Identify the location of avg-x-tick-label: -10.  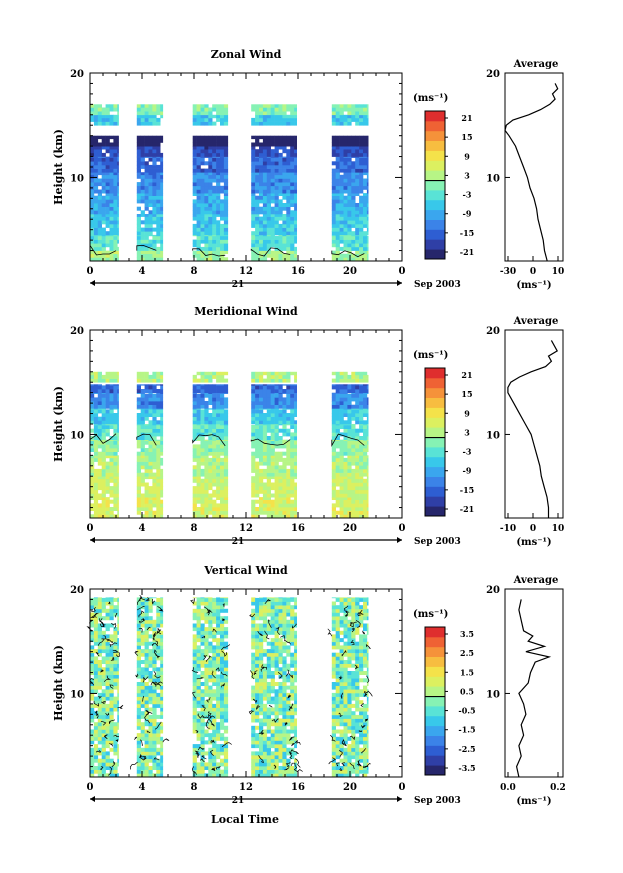
(508, 529).